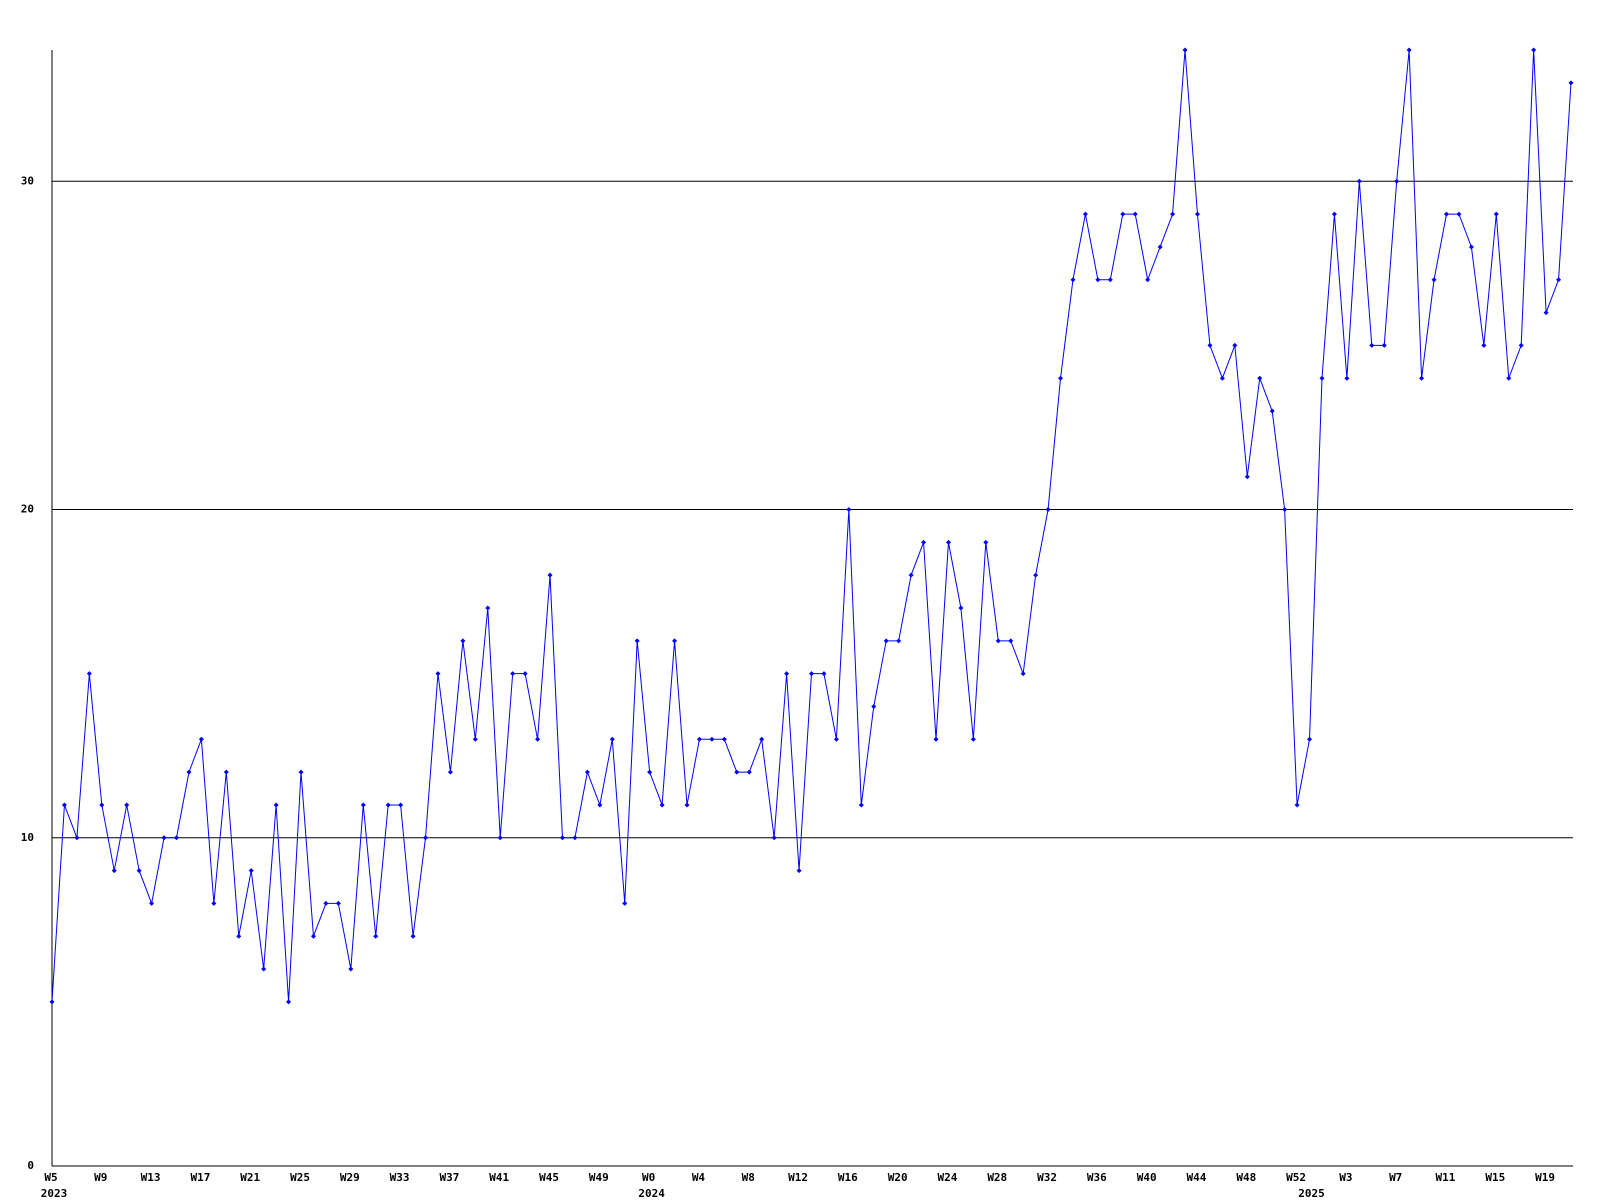 The image size is (1600, 1200). What do you see at coordinates (599, 1177) in the screenshot?
I see `x-tick-label: W49` at bounding box center [599, 1177].